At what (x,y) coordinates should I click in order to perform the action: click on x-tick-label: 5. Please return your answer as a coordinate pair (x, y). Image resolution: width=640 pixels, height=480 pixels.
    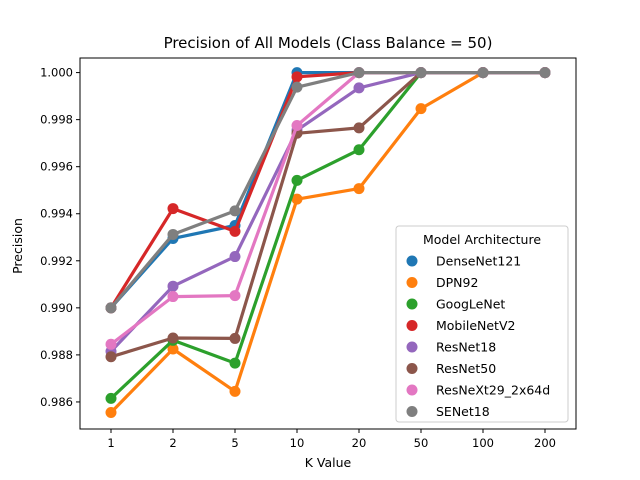
    Looking at the image, I should click on (234, 443).